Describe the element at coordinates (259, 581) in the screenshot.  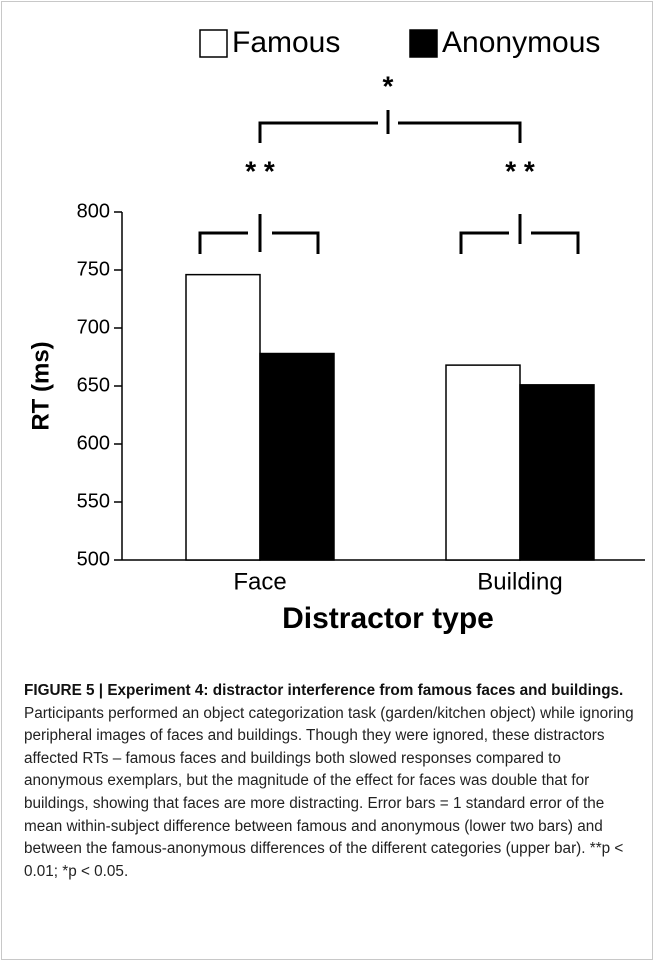
I see `x-tick-label: Face` at that location.